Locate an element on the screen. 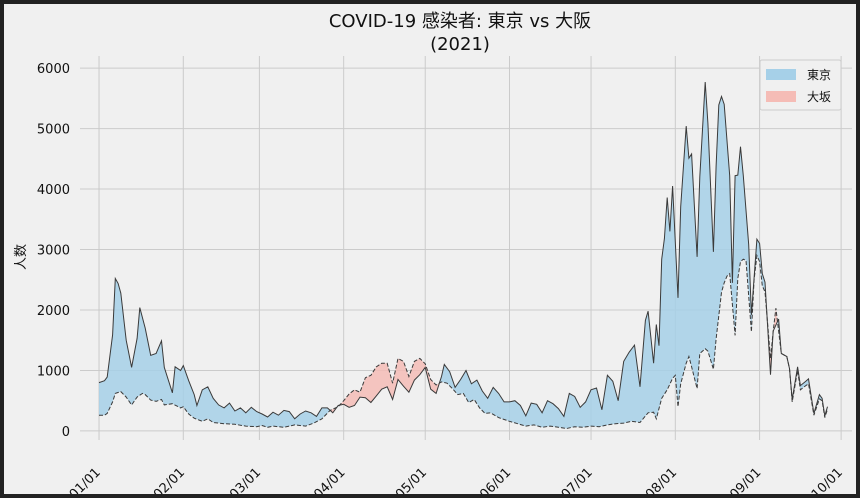  legend-label-tokyo: 東京 is located at coordinates (819, 75).